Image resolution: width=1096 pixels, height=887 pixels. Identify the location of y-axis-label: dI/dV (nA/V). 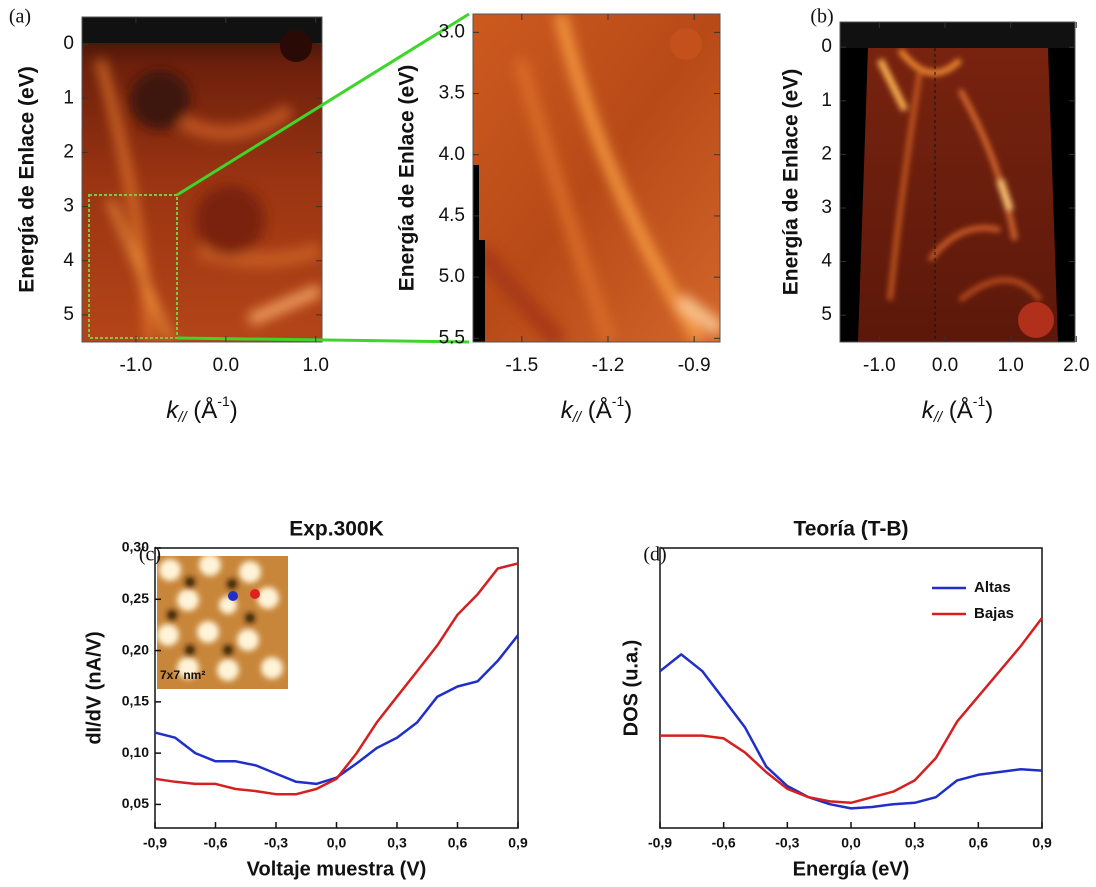
(94, 687).